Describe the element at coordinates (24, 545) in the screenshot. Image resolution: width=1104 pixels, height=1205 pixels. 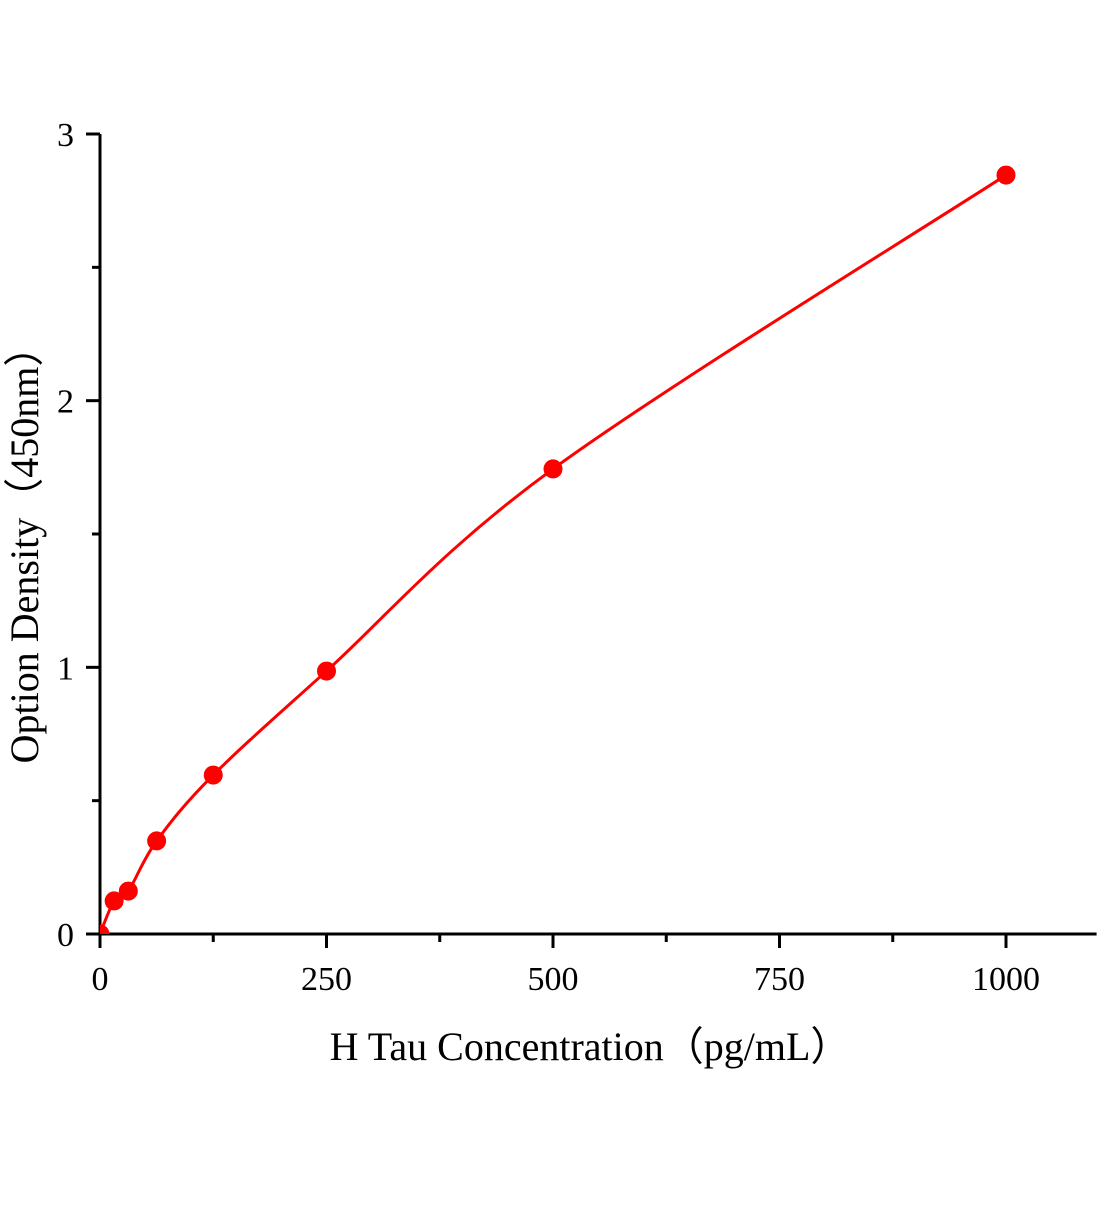
I see `y-axis-label: Option Density（450nm）` at that location.